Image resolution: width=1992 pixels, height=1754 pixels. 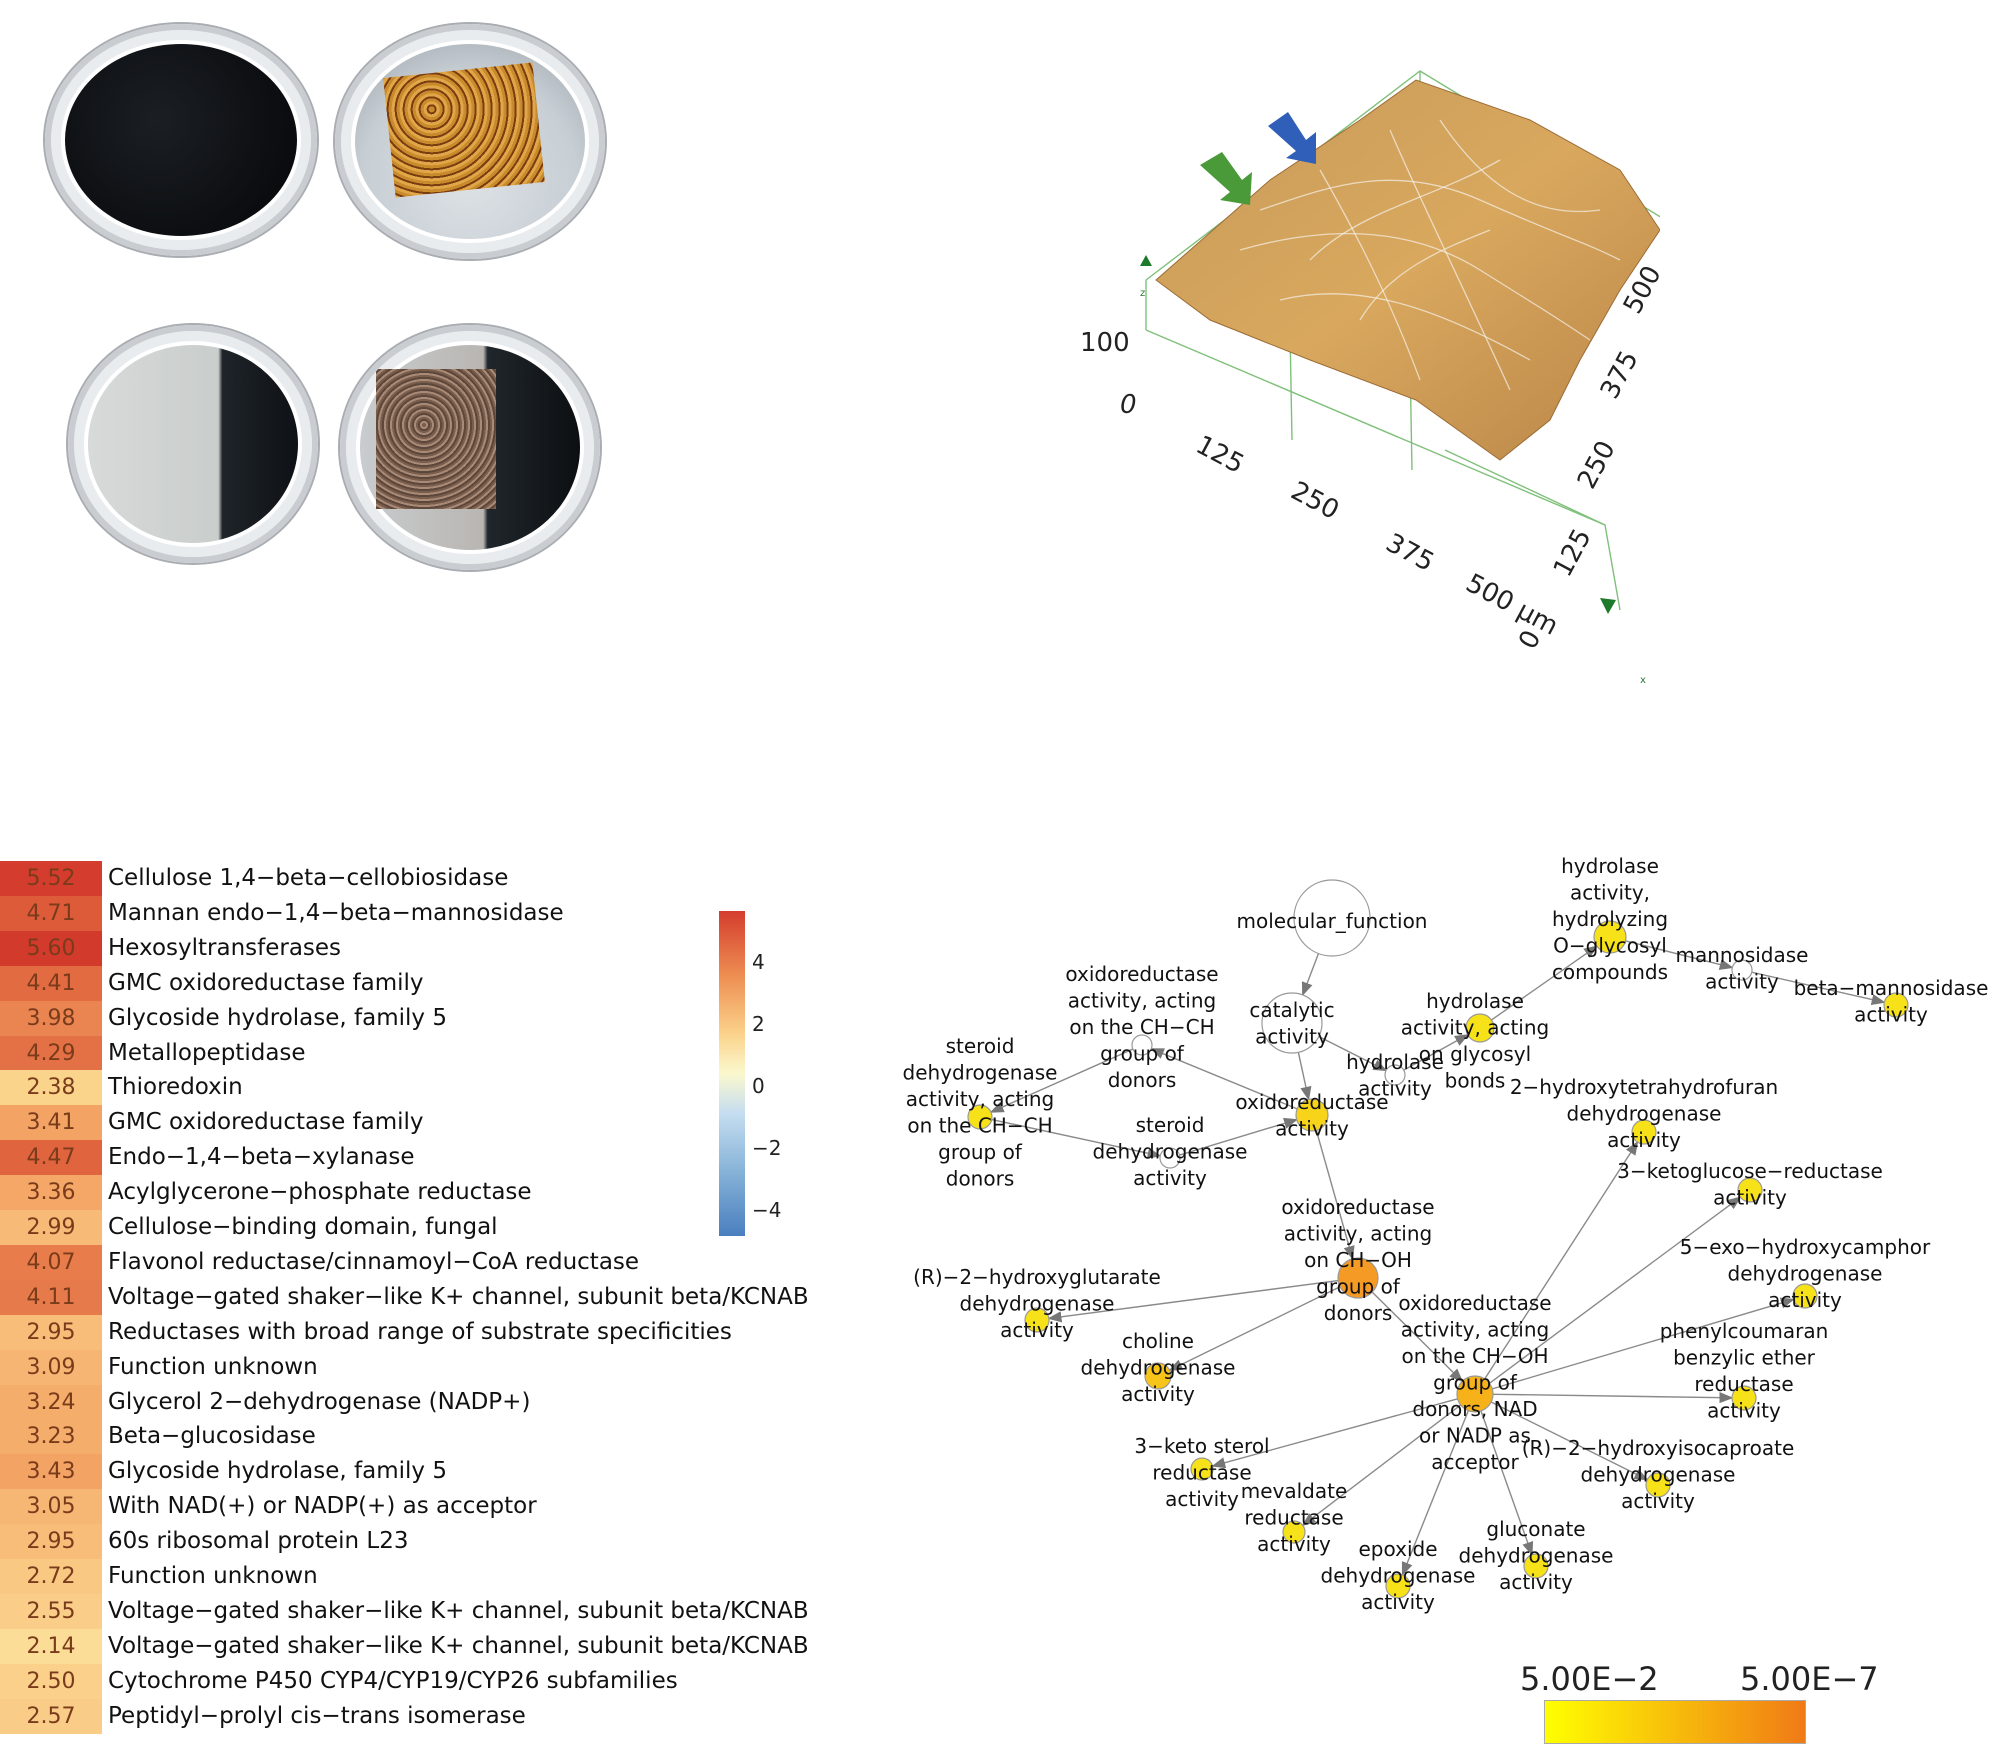 I want to click on green-arrow, so click(x=1226, y=178).